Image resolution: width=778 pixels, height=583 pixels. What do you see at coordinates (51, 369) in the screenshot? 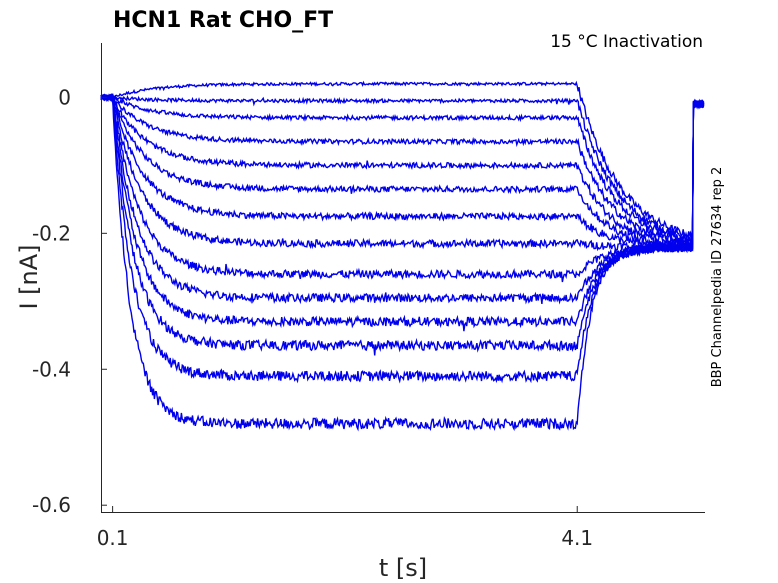
I see `y-tick-label: -0.4` at bounding box center [51, 369].